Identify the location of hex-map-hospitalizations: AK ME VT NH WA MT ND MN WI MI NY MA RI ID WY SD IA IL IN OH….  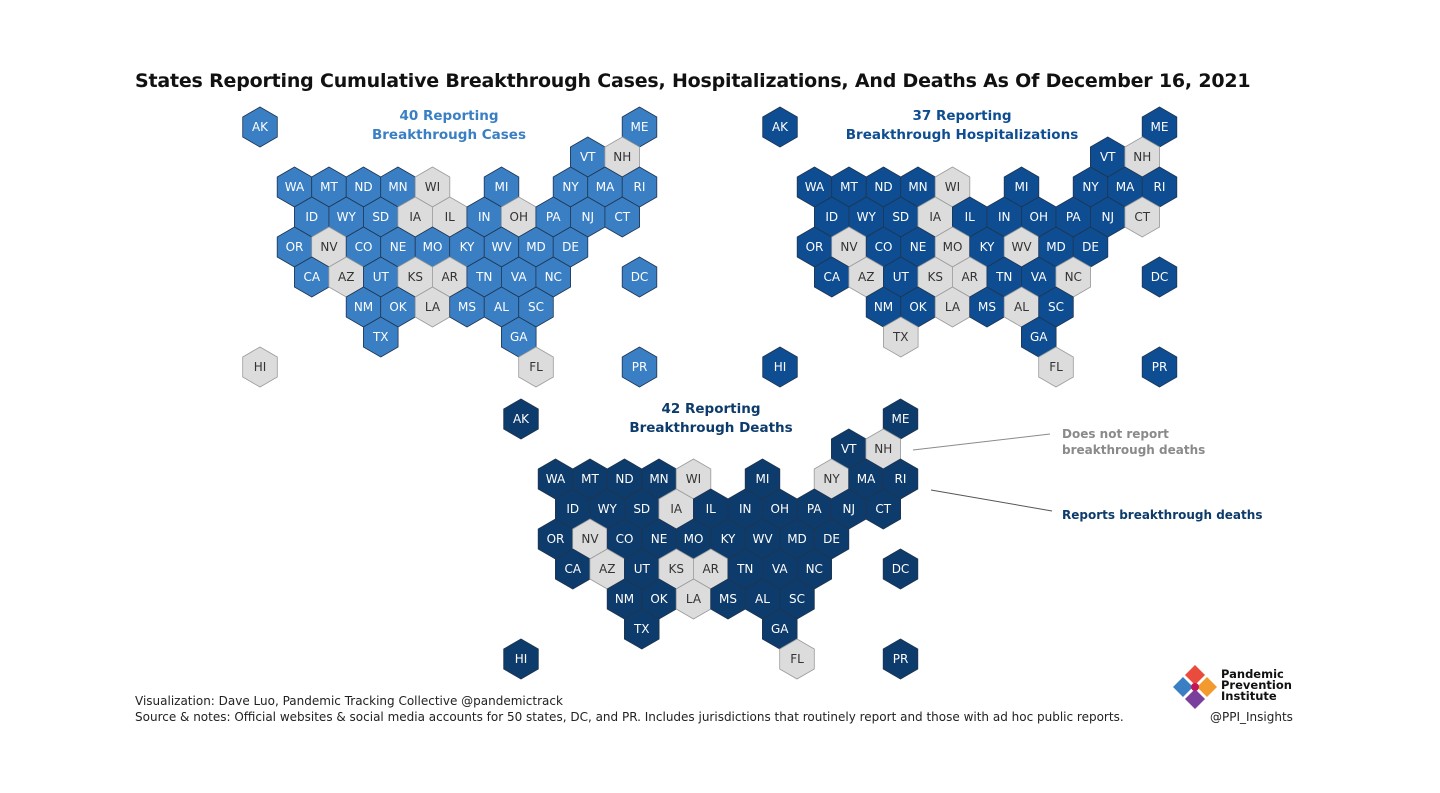
(970, 247).